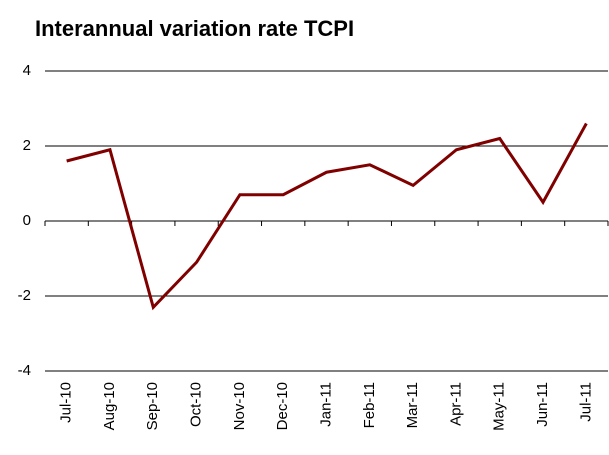 This screenshot has height=455, width=609. I want to click on x-tick-label: Nov-10, so click(239, 406).